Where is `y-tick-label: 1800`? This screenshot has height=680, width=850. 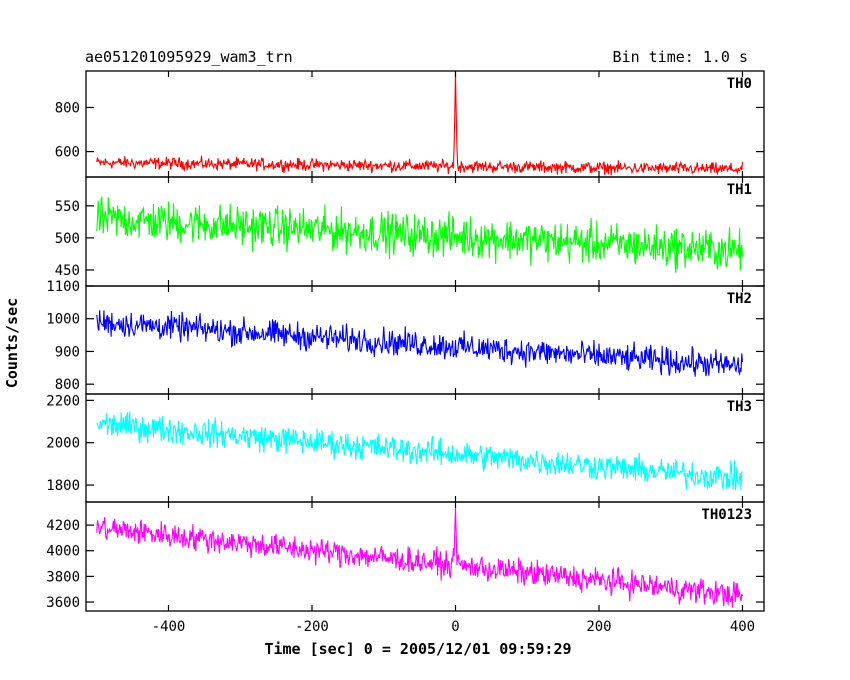
y-tick-label: 1800 is located at coordinates (63, 486).